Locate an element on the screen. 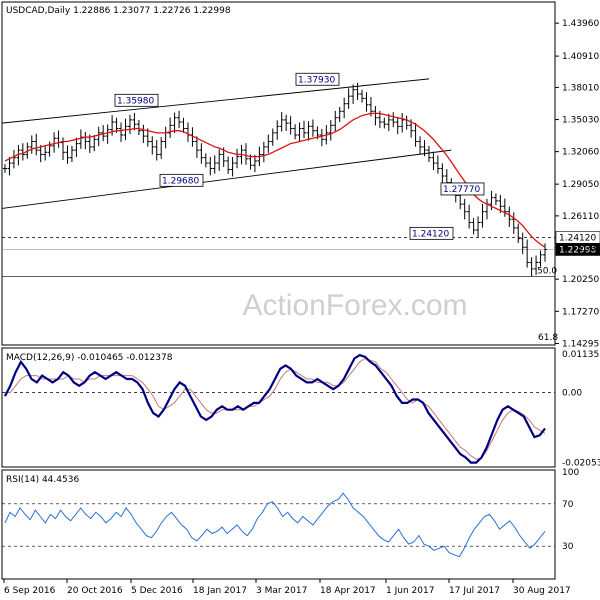  price-tag-box is located at coordinates (577, 249).